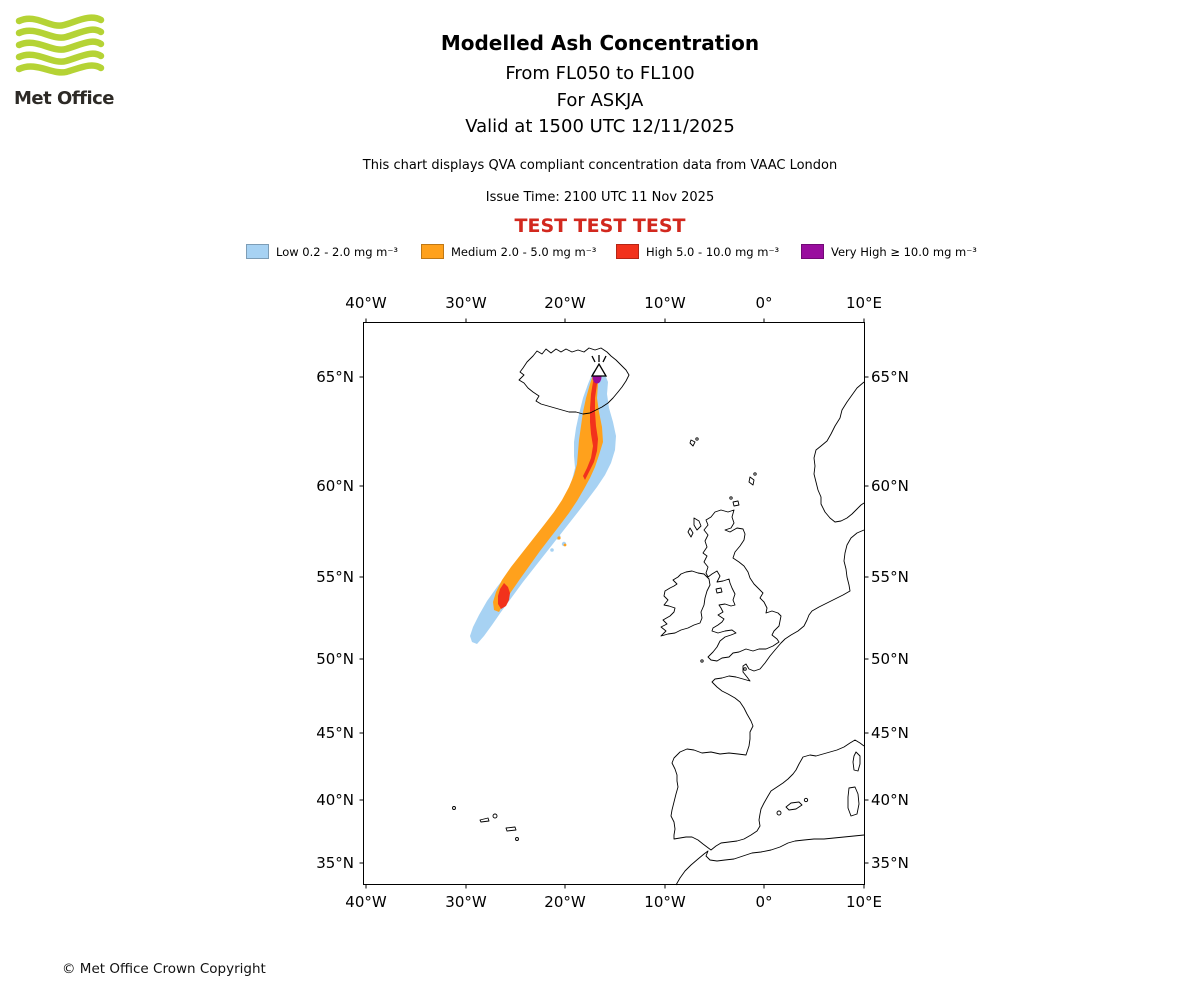 This screenshot has width=1200, height=1000. I want to click on coast-mallorca, so click(794, 806).